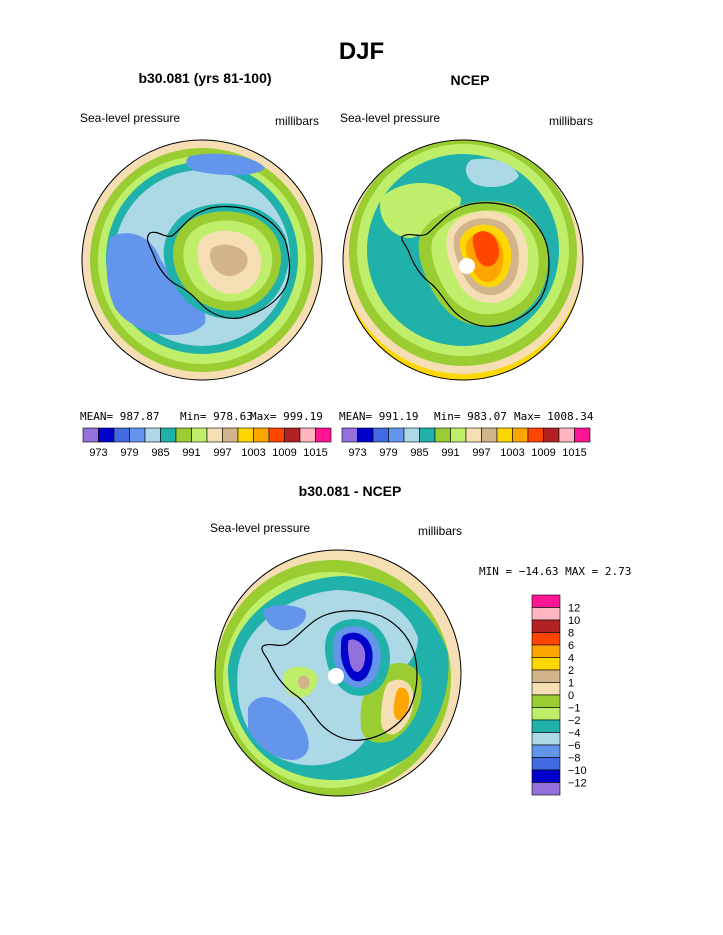  I want to click on model-coastline, so click(218, 262).